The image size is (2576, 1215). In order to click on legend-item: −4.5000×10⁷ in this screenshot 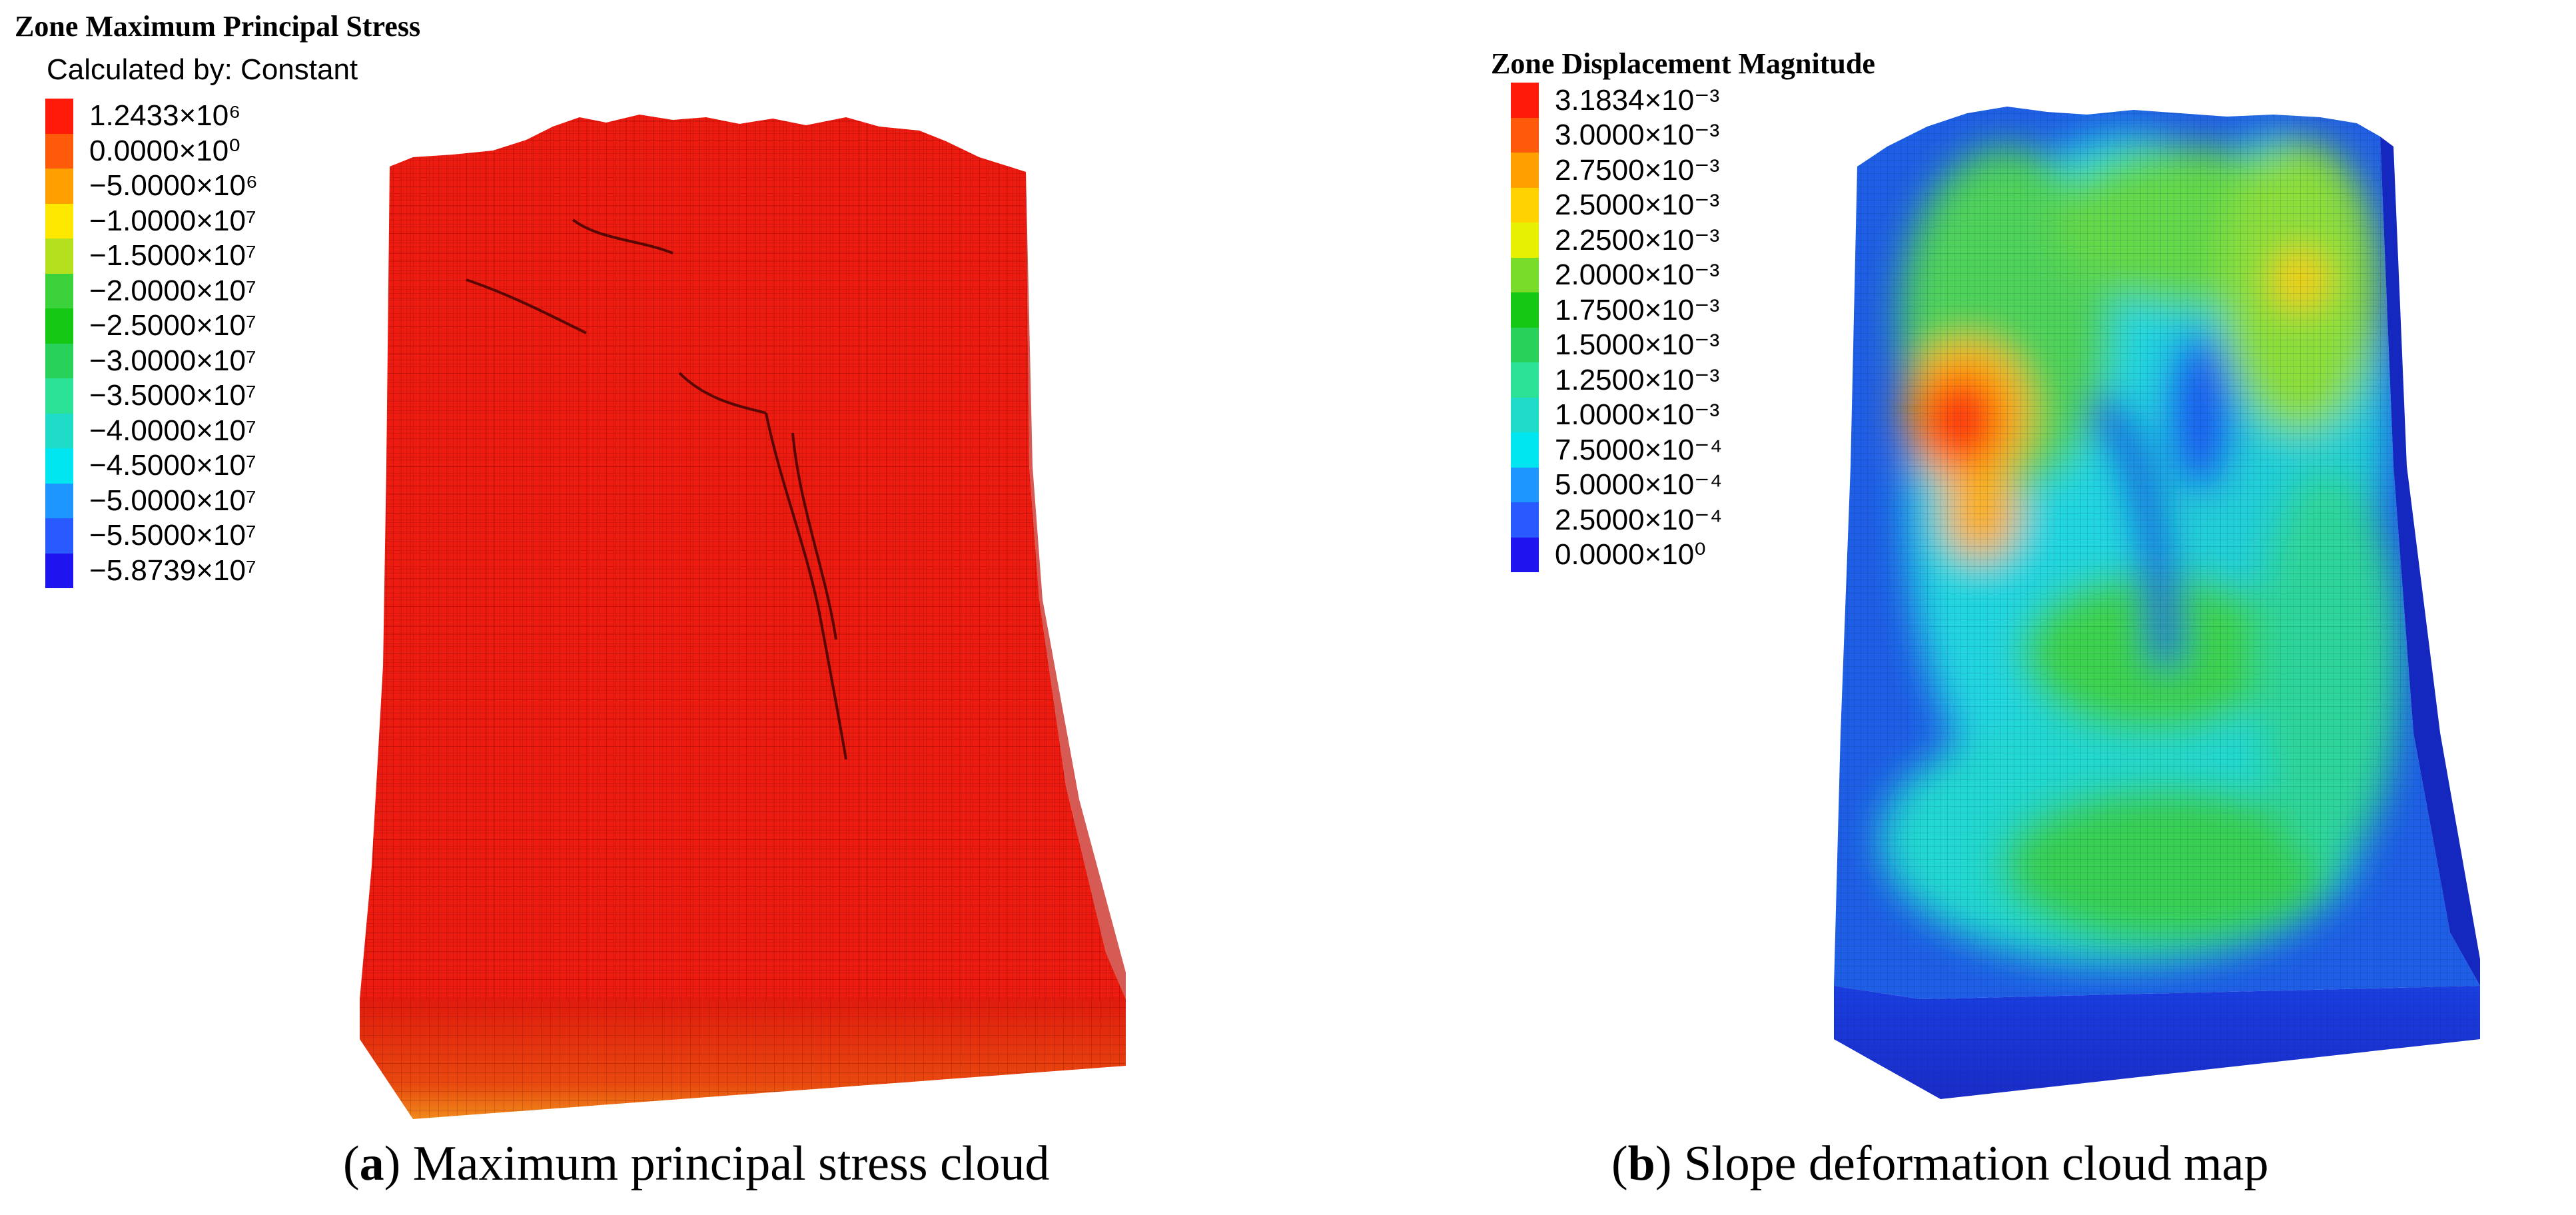, I will do `click(152, 466)`.